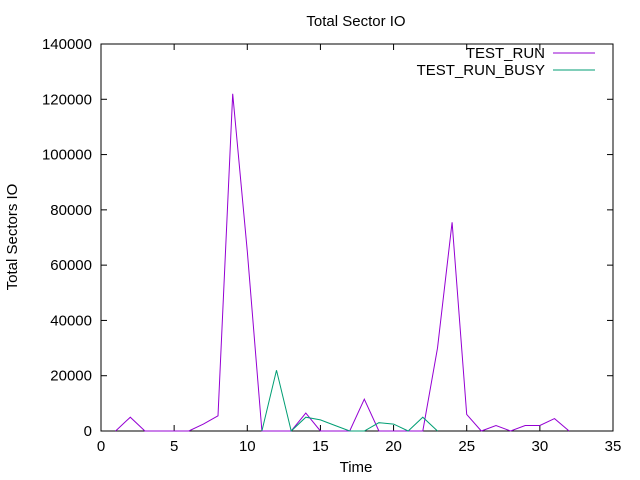 This screenshot has height=480, width=640. I want to click on x-tick-label: 35, so click(613, 446).